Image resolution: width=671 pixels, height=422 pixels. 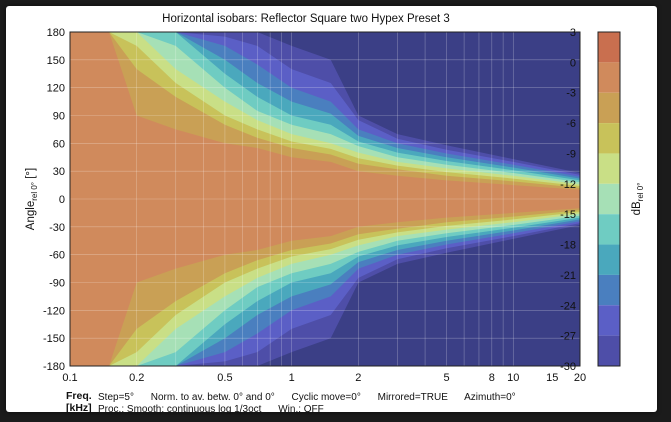 What do you see at coordinates (54, 367) in the screenshot?
I see `y-tick-label: -180` at bounding box center [54, 367].